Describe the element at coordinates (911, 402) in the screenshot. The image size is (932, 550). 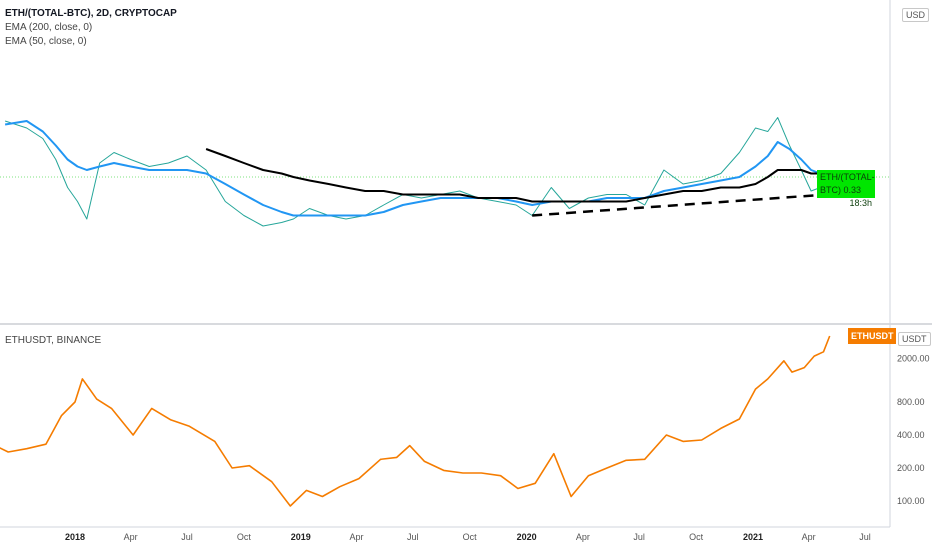
I see `y-tick-label: 800.00` at that location.